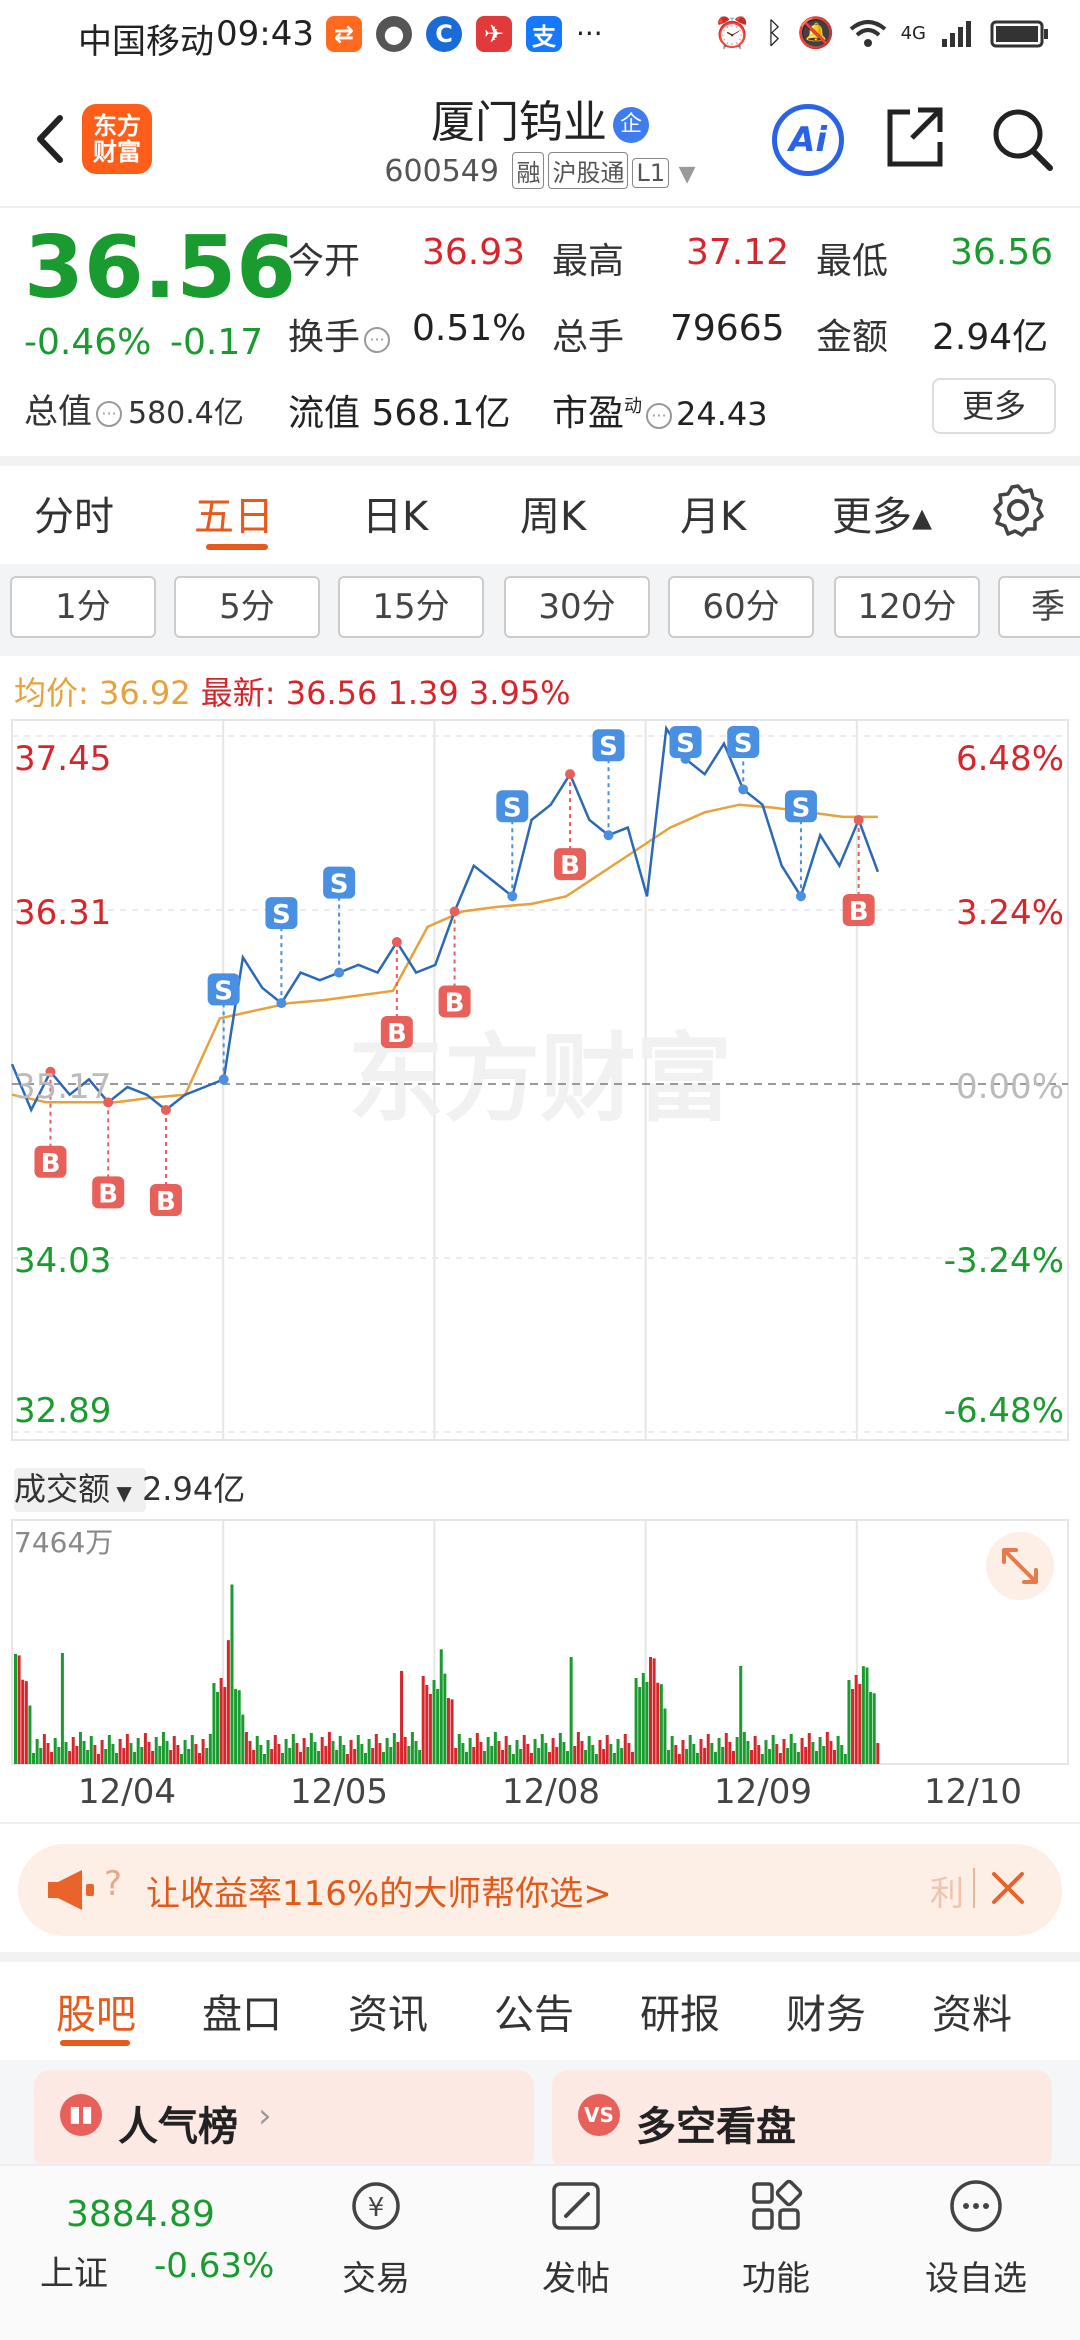 Image resolution: width=1080 pixels, height=2340 pixels. What do you see at coordinates (242, 2015) in the screenshot?
I see `tab-pankou: 盘口` at bounding box center [242, 2015].